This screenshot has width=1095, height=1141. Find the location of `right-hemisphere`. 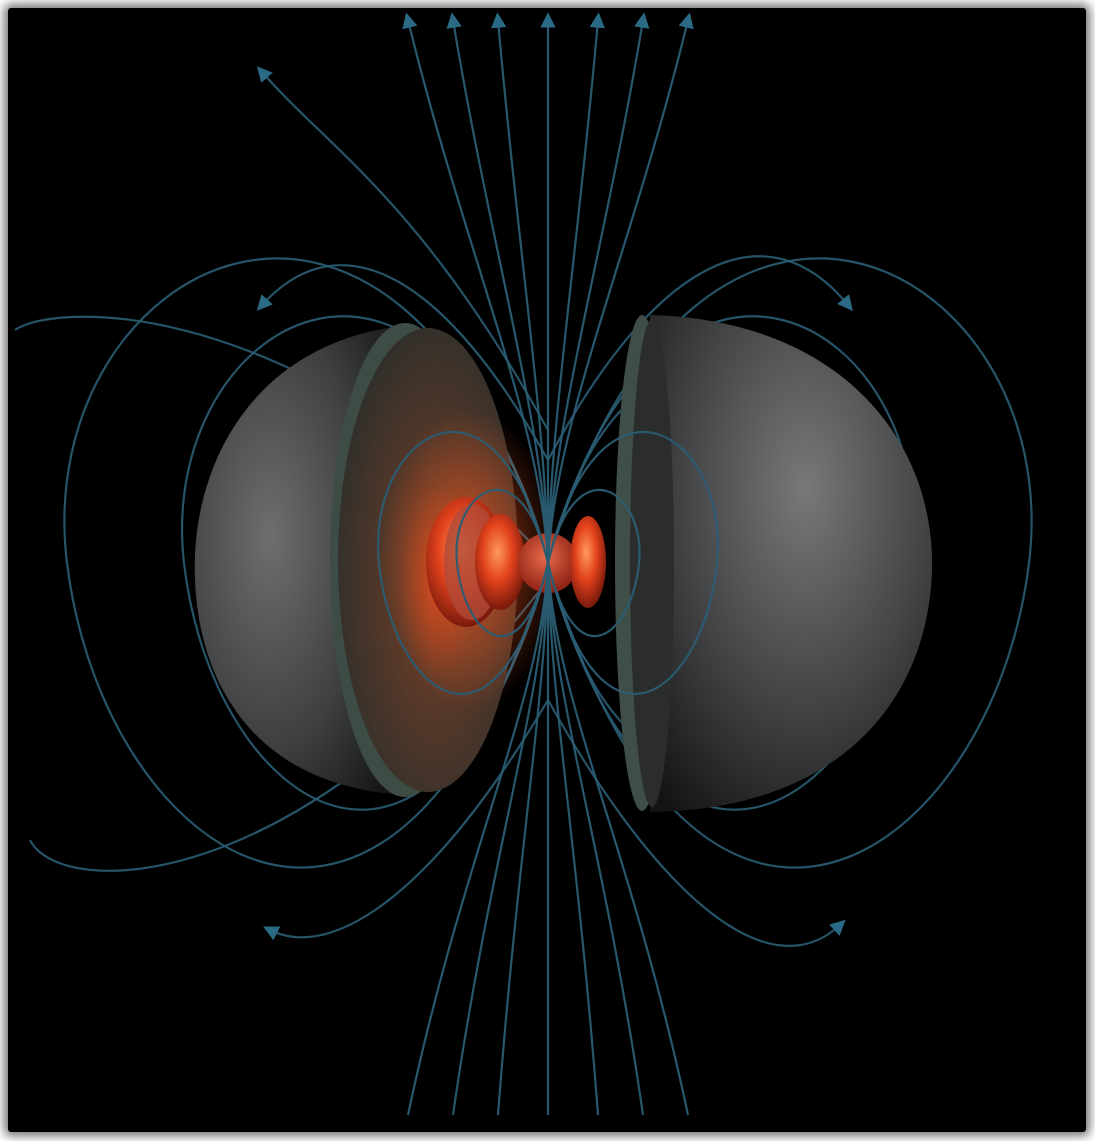

right-hemisphere is located at coordinates (773, 563).